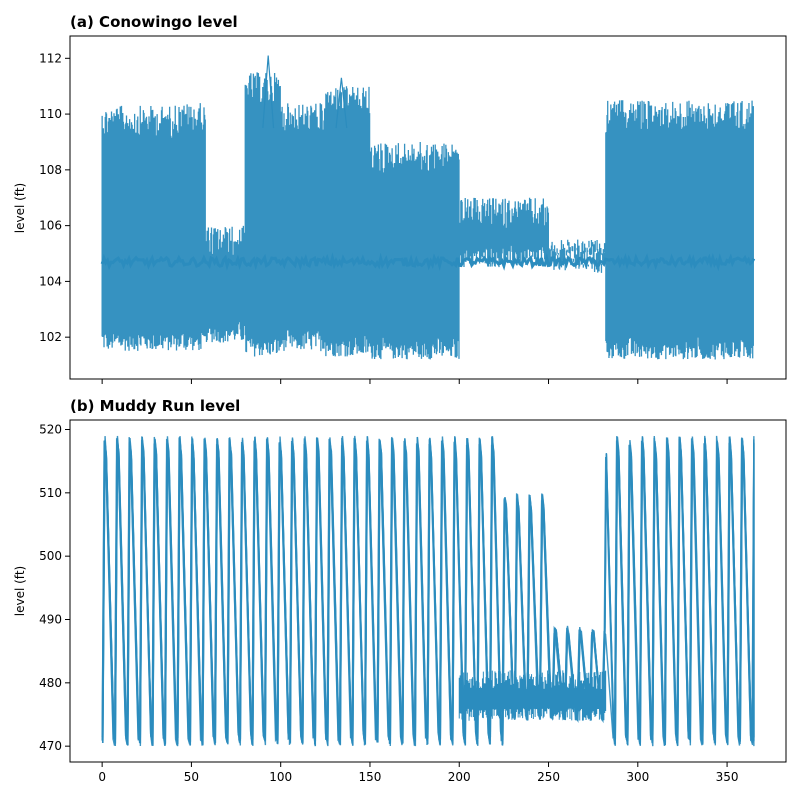 This screenshot has width=800, height=800. What do you see at coordinates (428, 262) in the screenshot?
I see `conowingo-baseline-trace` at bounding box center [428, 262].